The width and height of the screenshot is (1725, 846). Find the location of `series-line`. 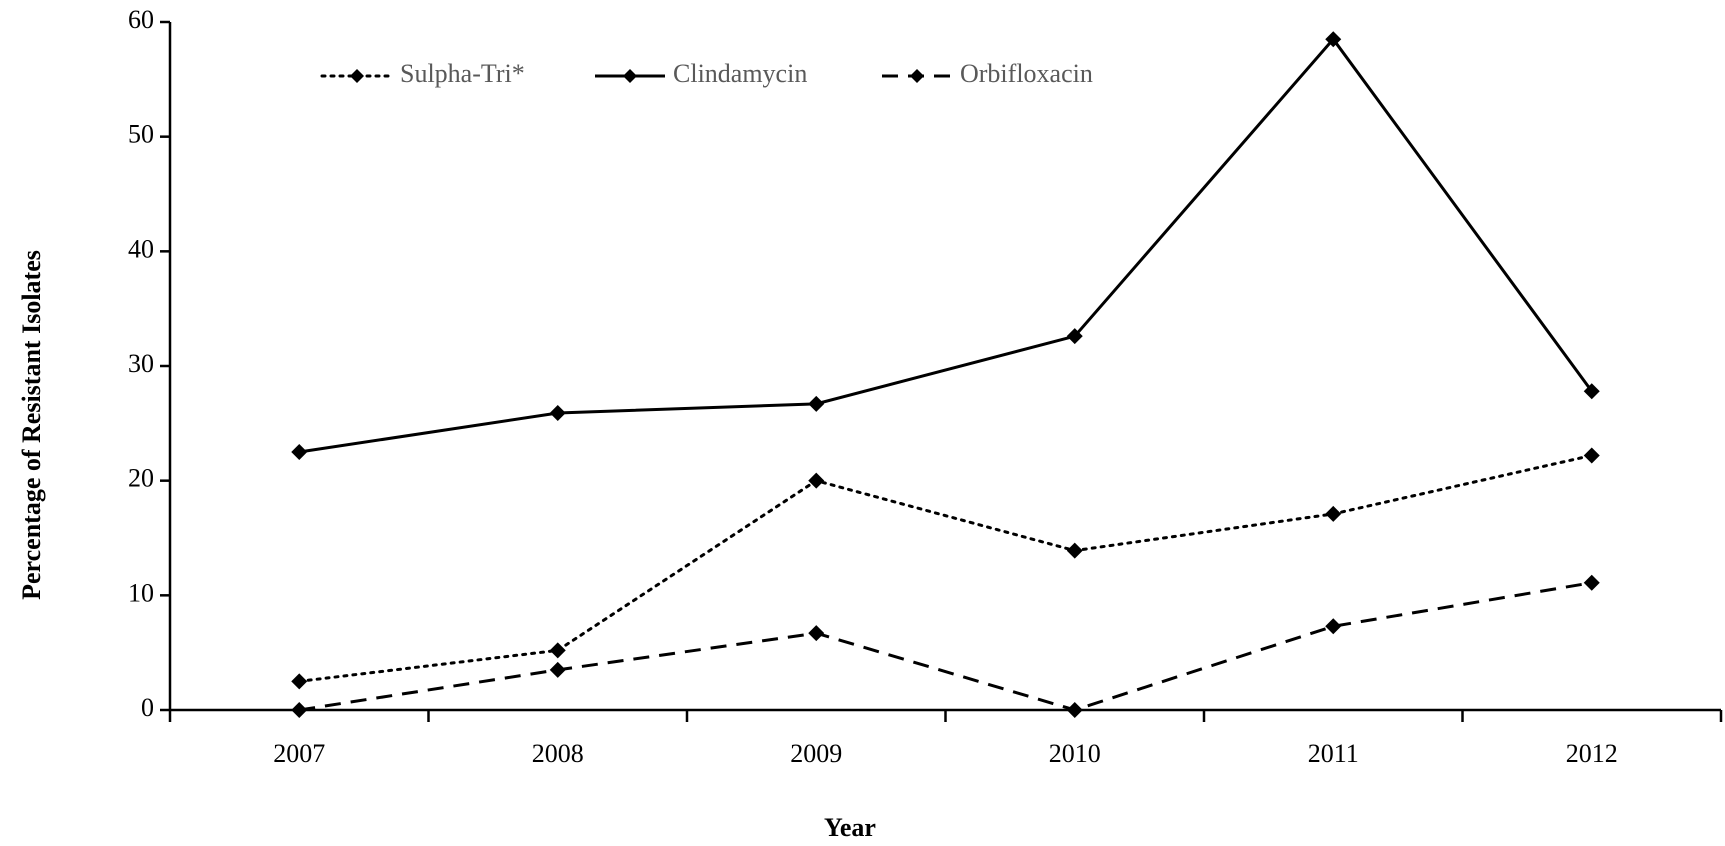

series-line is located at coordinates (945, 646).